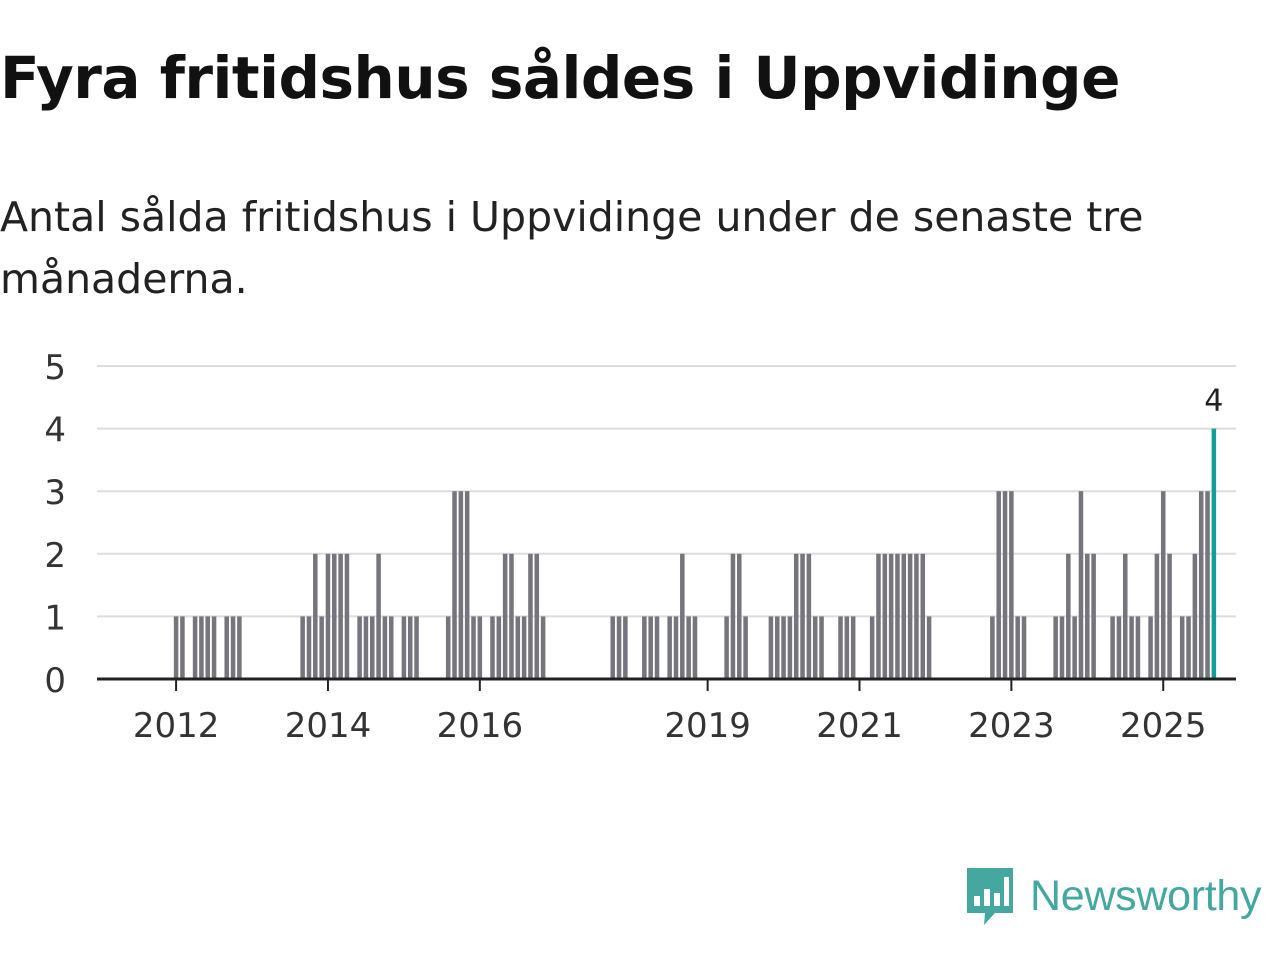 The width and height of the screenshot is (1280, 960). Describe the element at coordinates (55, 681) in the screenshot. I see `y-tick-label: 0` at that location.